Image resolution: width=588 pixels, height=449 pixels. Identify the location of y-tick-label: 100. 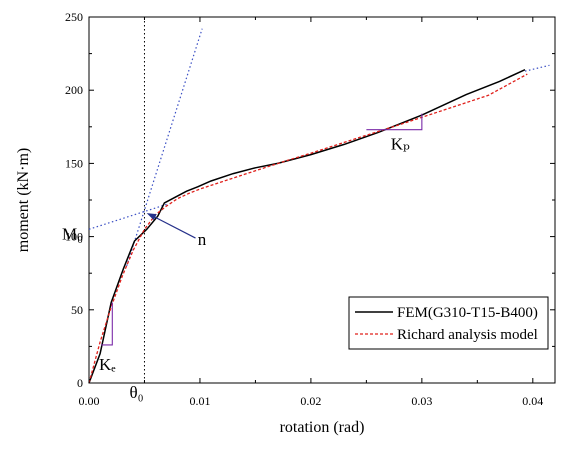
(74, 237).